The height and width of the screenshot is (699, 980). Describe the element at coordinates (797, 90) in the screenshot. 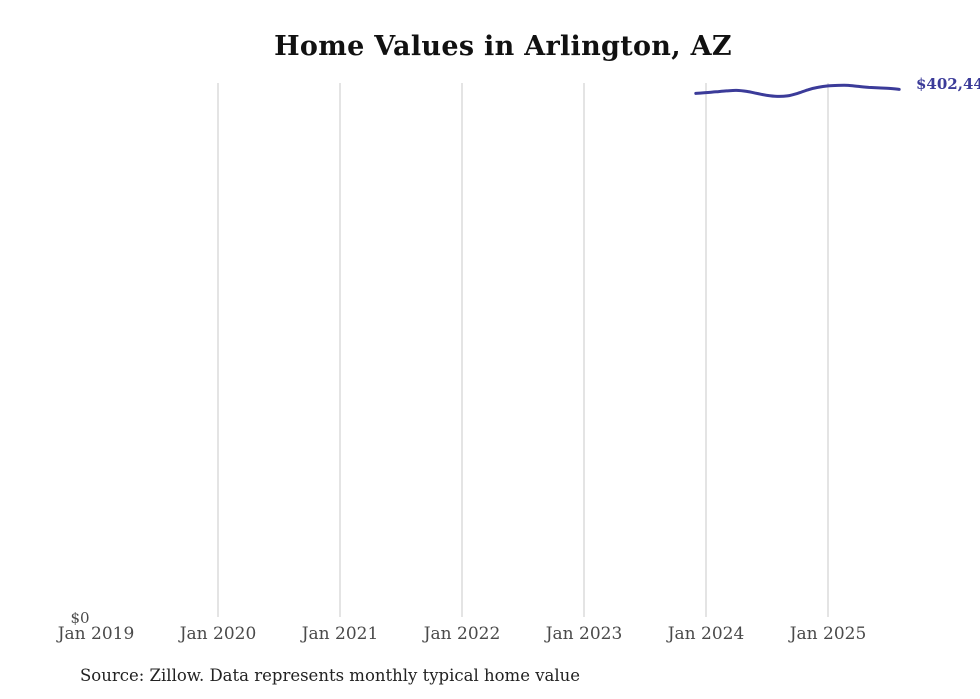

I see `home-value-line` at that location.